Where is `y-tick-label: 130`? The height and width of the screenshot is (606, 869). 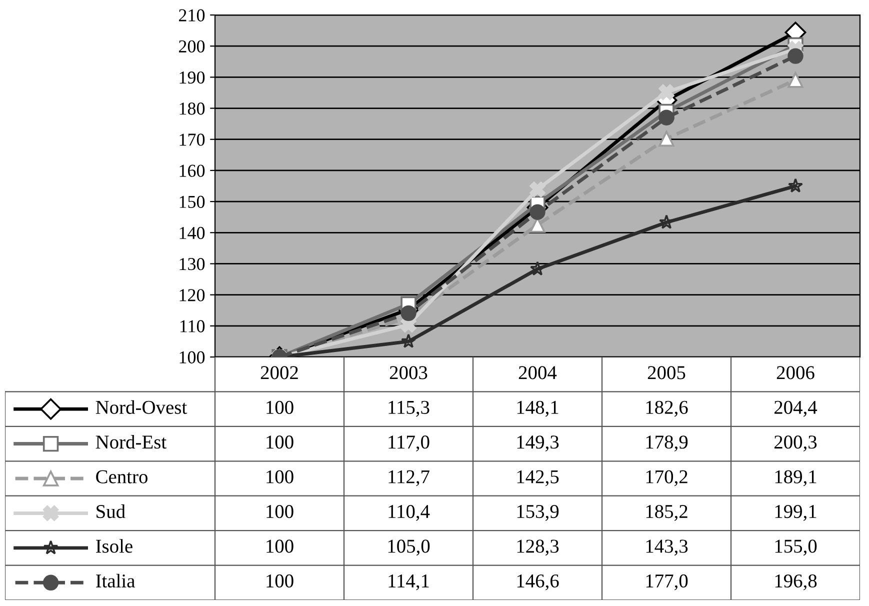
y-tick-label: 130 is located at coordinates (192, 264).